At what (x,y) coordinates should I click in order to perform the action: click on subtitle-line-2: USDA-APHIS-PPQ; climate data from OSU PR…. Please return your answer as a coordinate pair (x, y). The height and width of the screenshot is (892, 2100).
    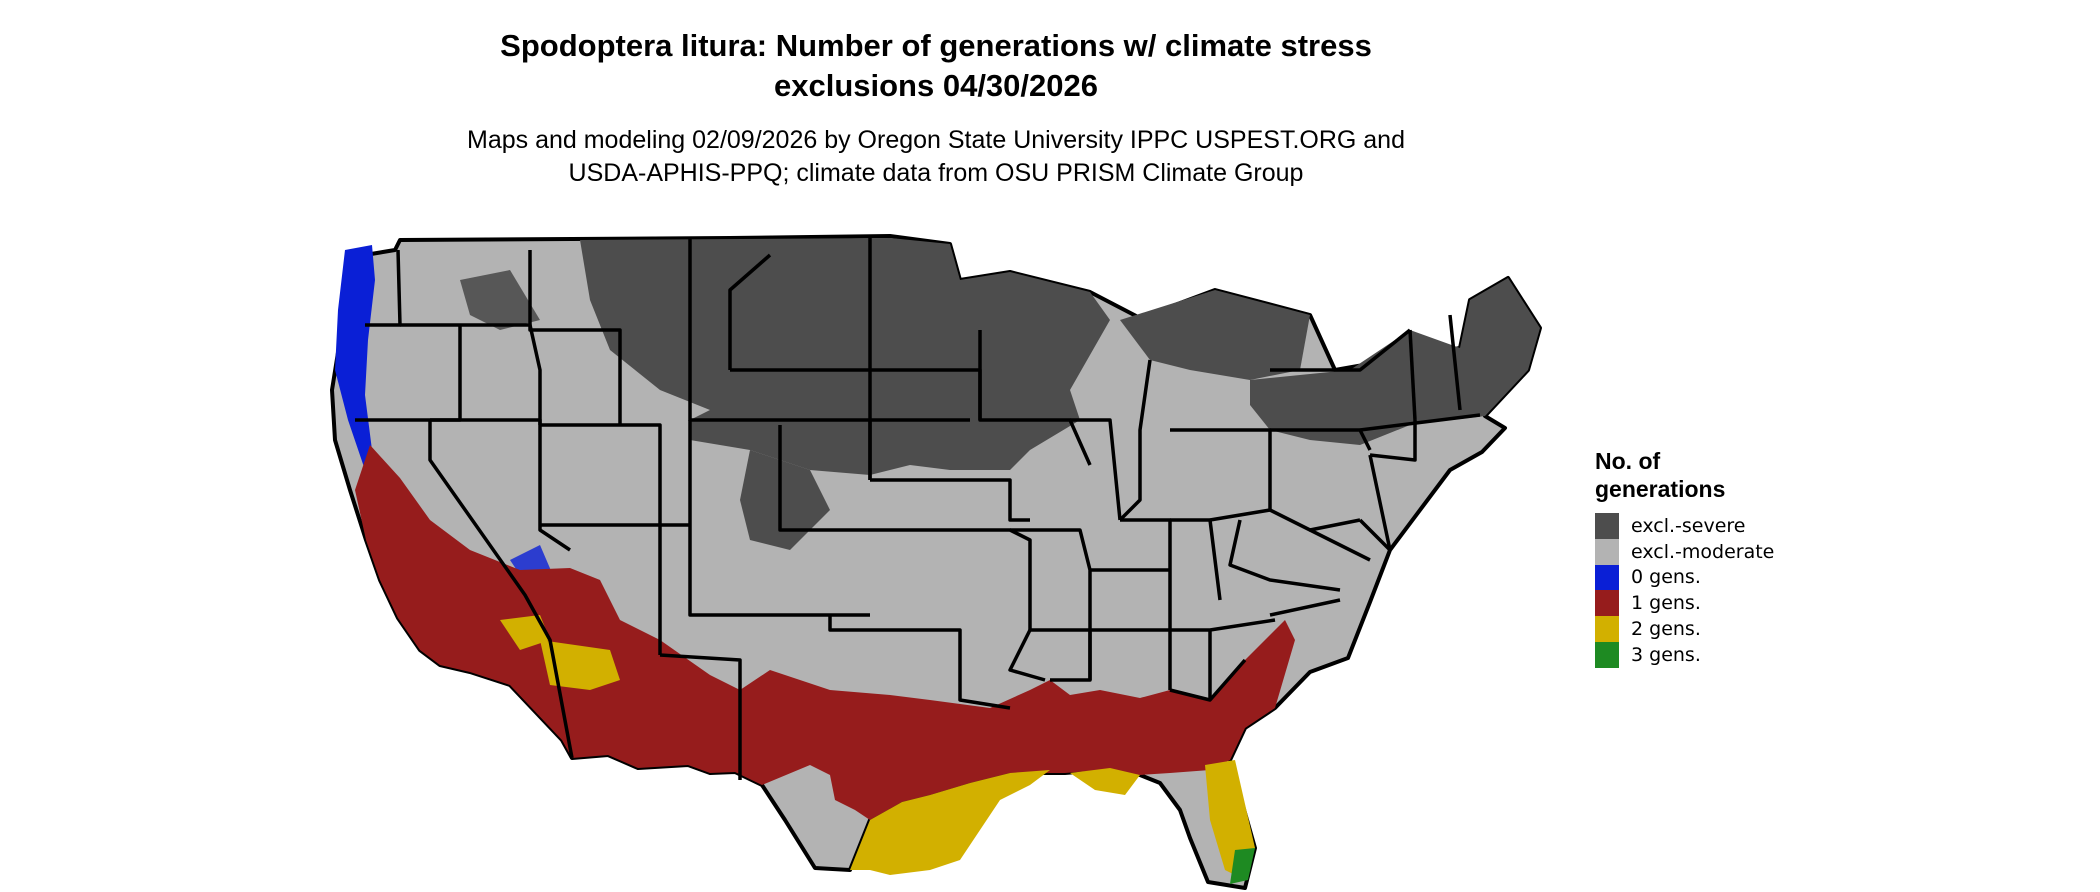
    Looking at the image, I should click on (936, 173).